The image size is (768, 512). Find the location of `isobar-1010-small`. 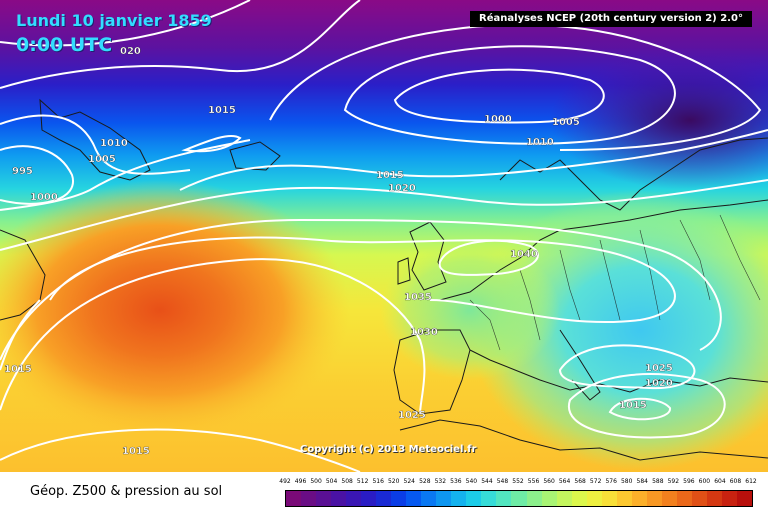

isobar-1010-small is located at coordinates (211, 143).